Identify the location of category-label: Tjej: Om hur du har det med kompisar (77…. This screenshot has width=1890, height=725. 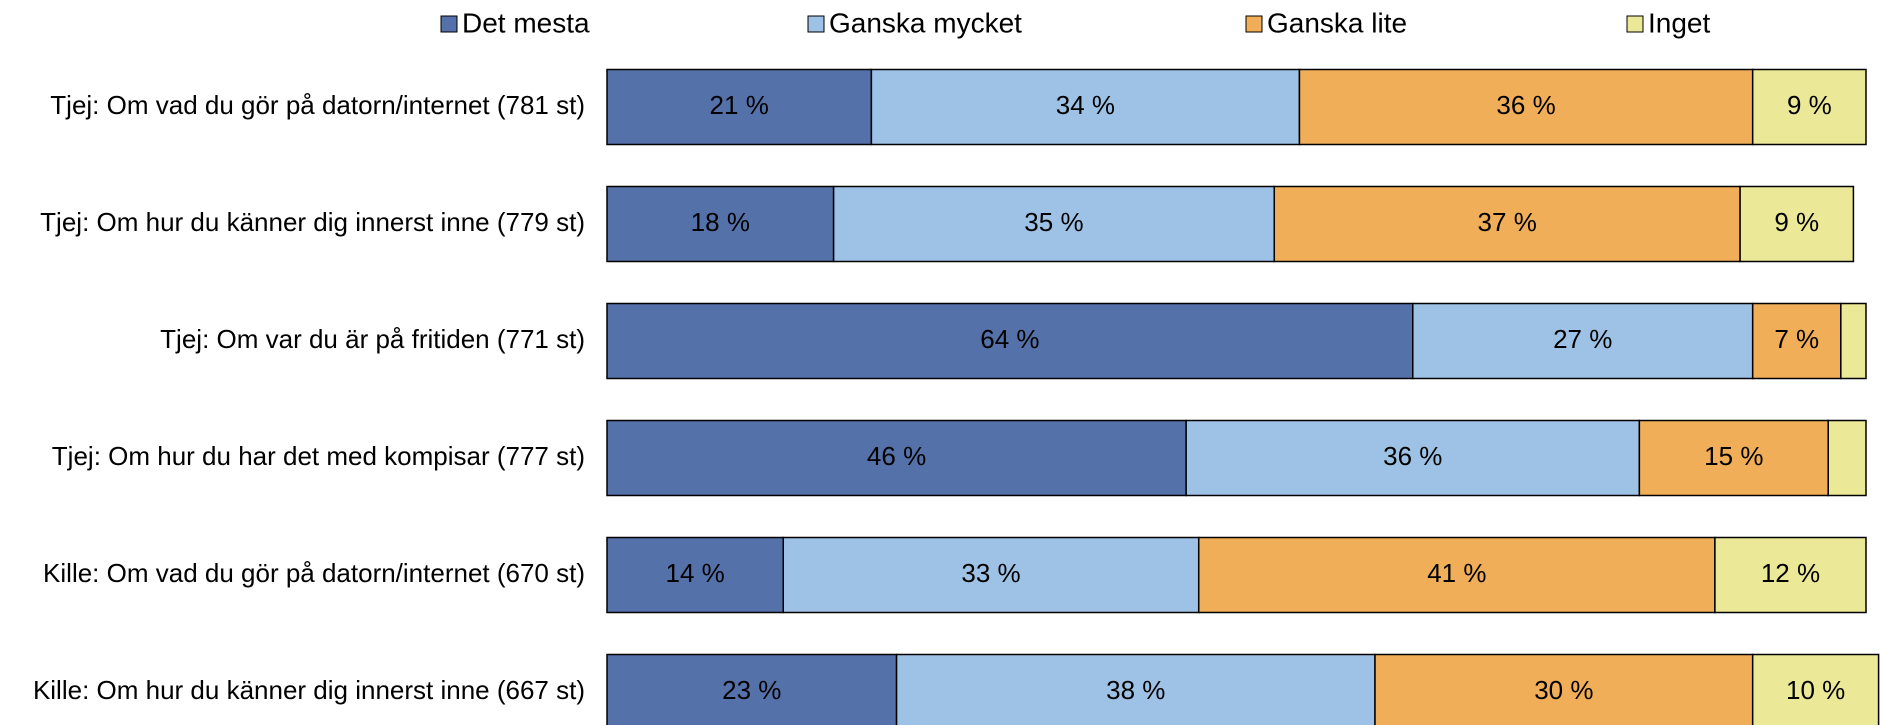
(318, 456).